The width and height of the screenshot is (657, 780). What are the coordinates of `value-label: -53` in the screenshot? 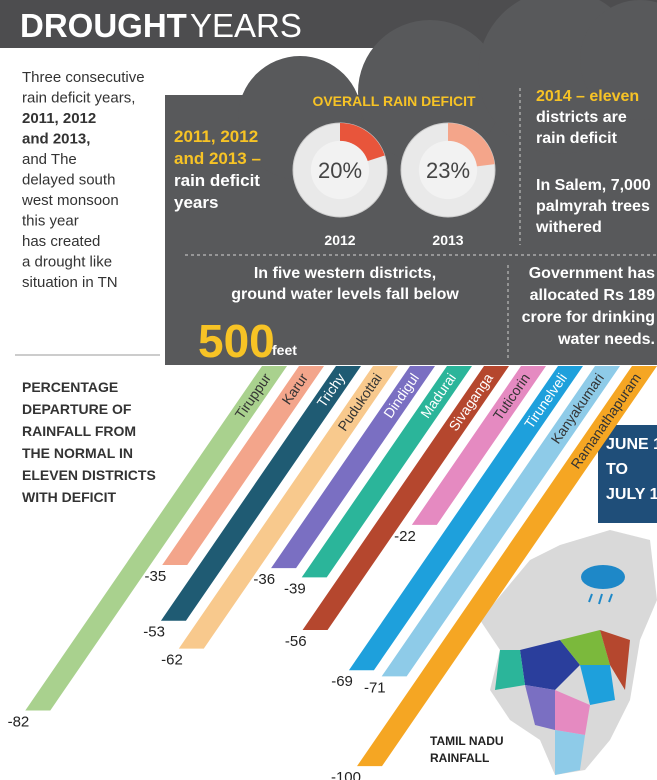 It's located at (154, 632).